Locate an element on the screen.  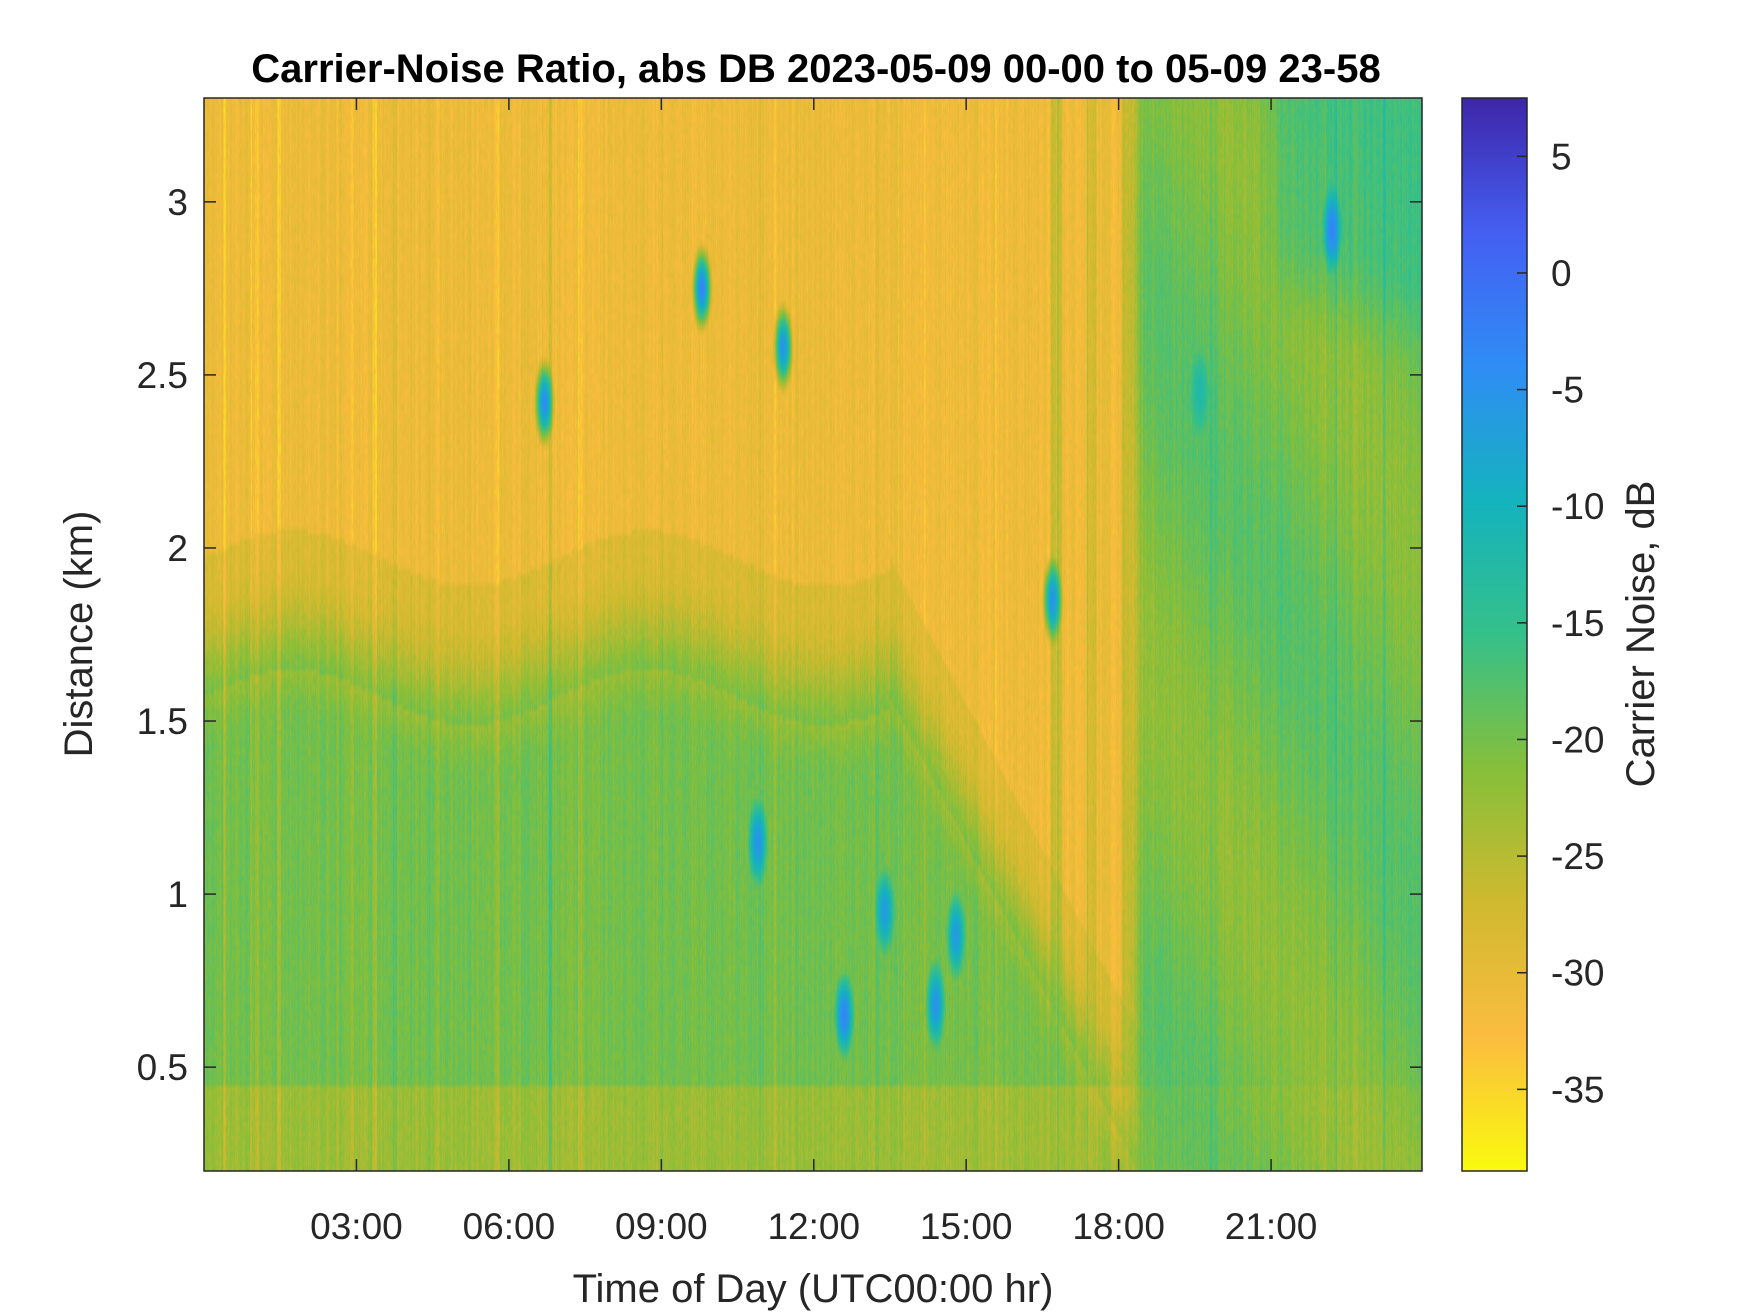
x-tick-label: 06:00 is located at coordinates (509, 1226).